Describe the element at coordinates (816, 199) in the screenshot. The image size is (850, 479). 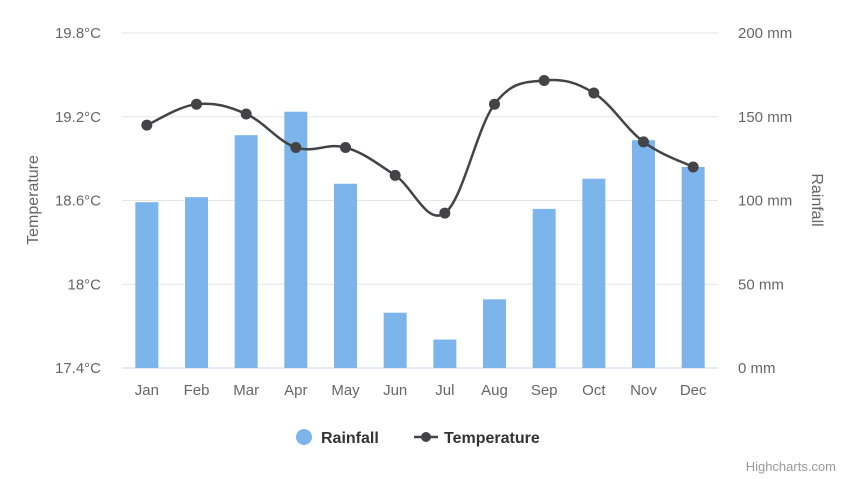
I see `right-axis-title: Rainfall` at that location.